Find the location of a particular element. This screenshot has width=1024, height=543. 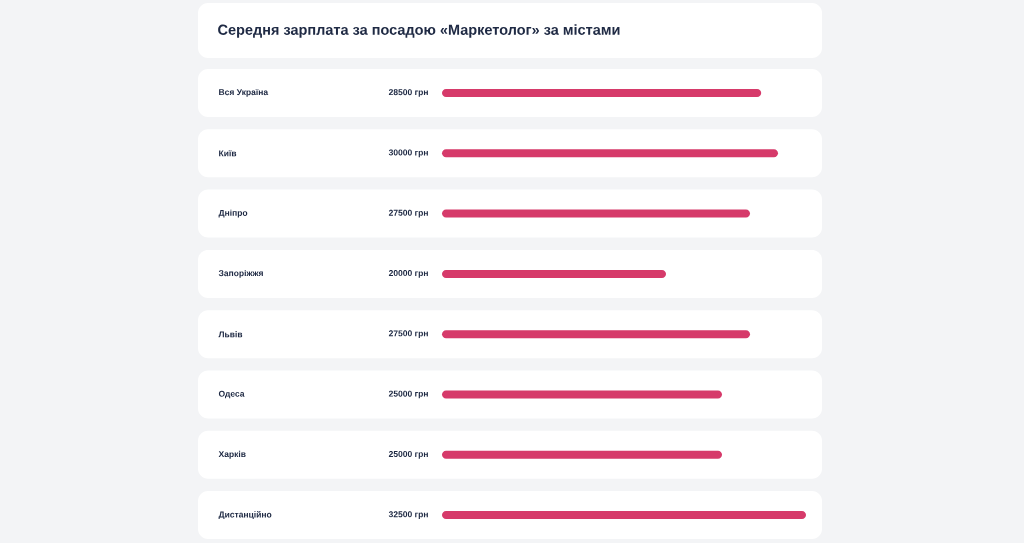

y-tick-label: Дистанційно is located at coordinates (245, 515).